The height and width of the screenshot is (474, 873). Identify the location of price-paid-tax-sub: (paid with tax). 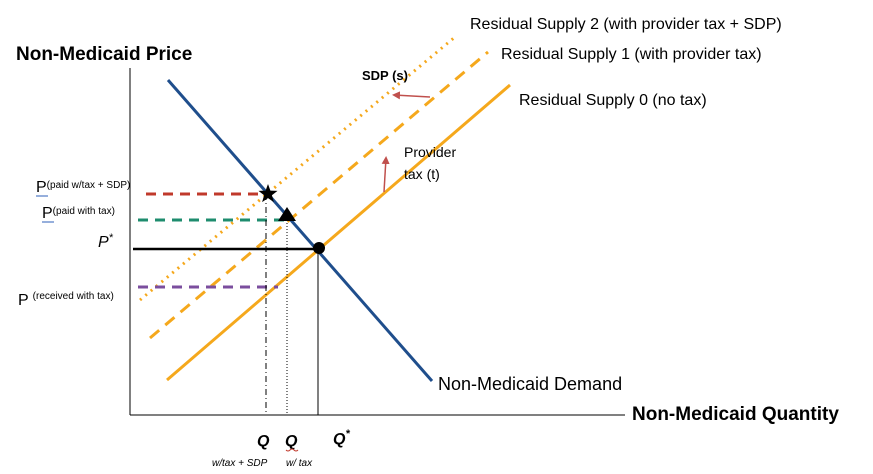
(84, 211).